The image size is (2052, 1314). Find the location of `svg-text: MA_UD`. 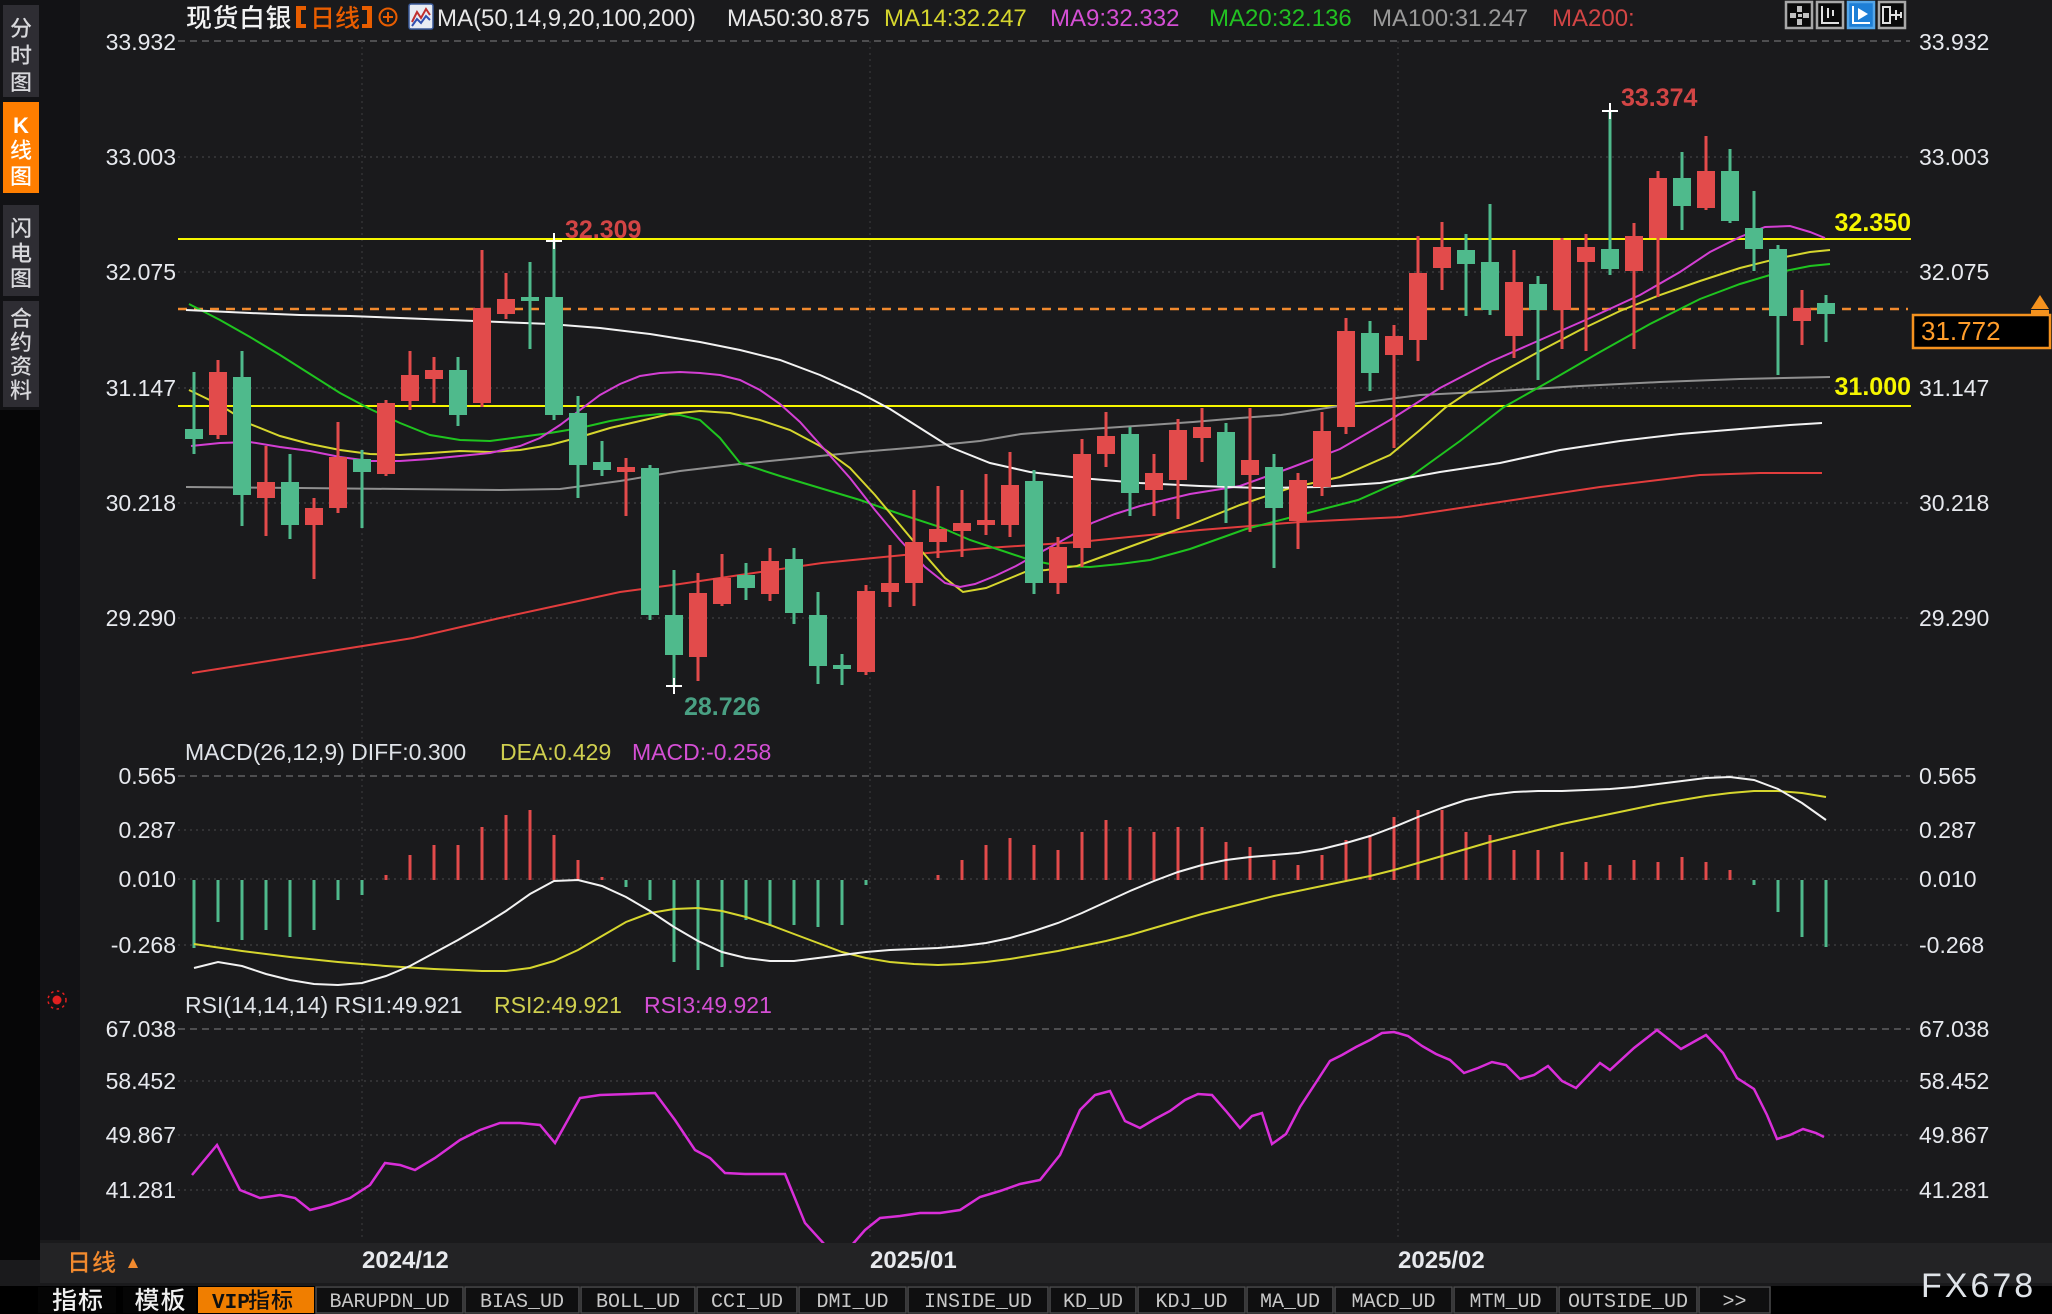

svg-text: MA_UD is located at coordinates (1290, 1302).